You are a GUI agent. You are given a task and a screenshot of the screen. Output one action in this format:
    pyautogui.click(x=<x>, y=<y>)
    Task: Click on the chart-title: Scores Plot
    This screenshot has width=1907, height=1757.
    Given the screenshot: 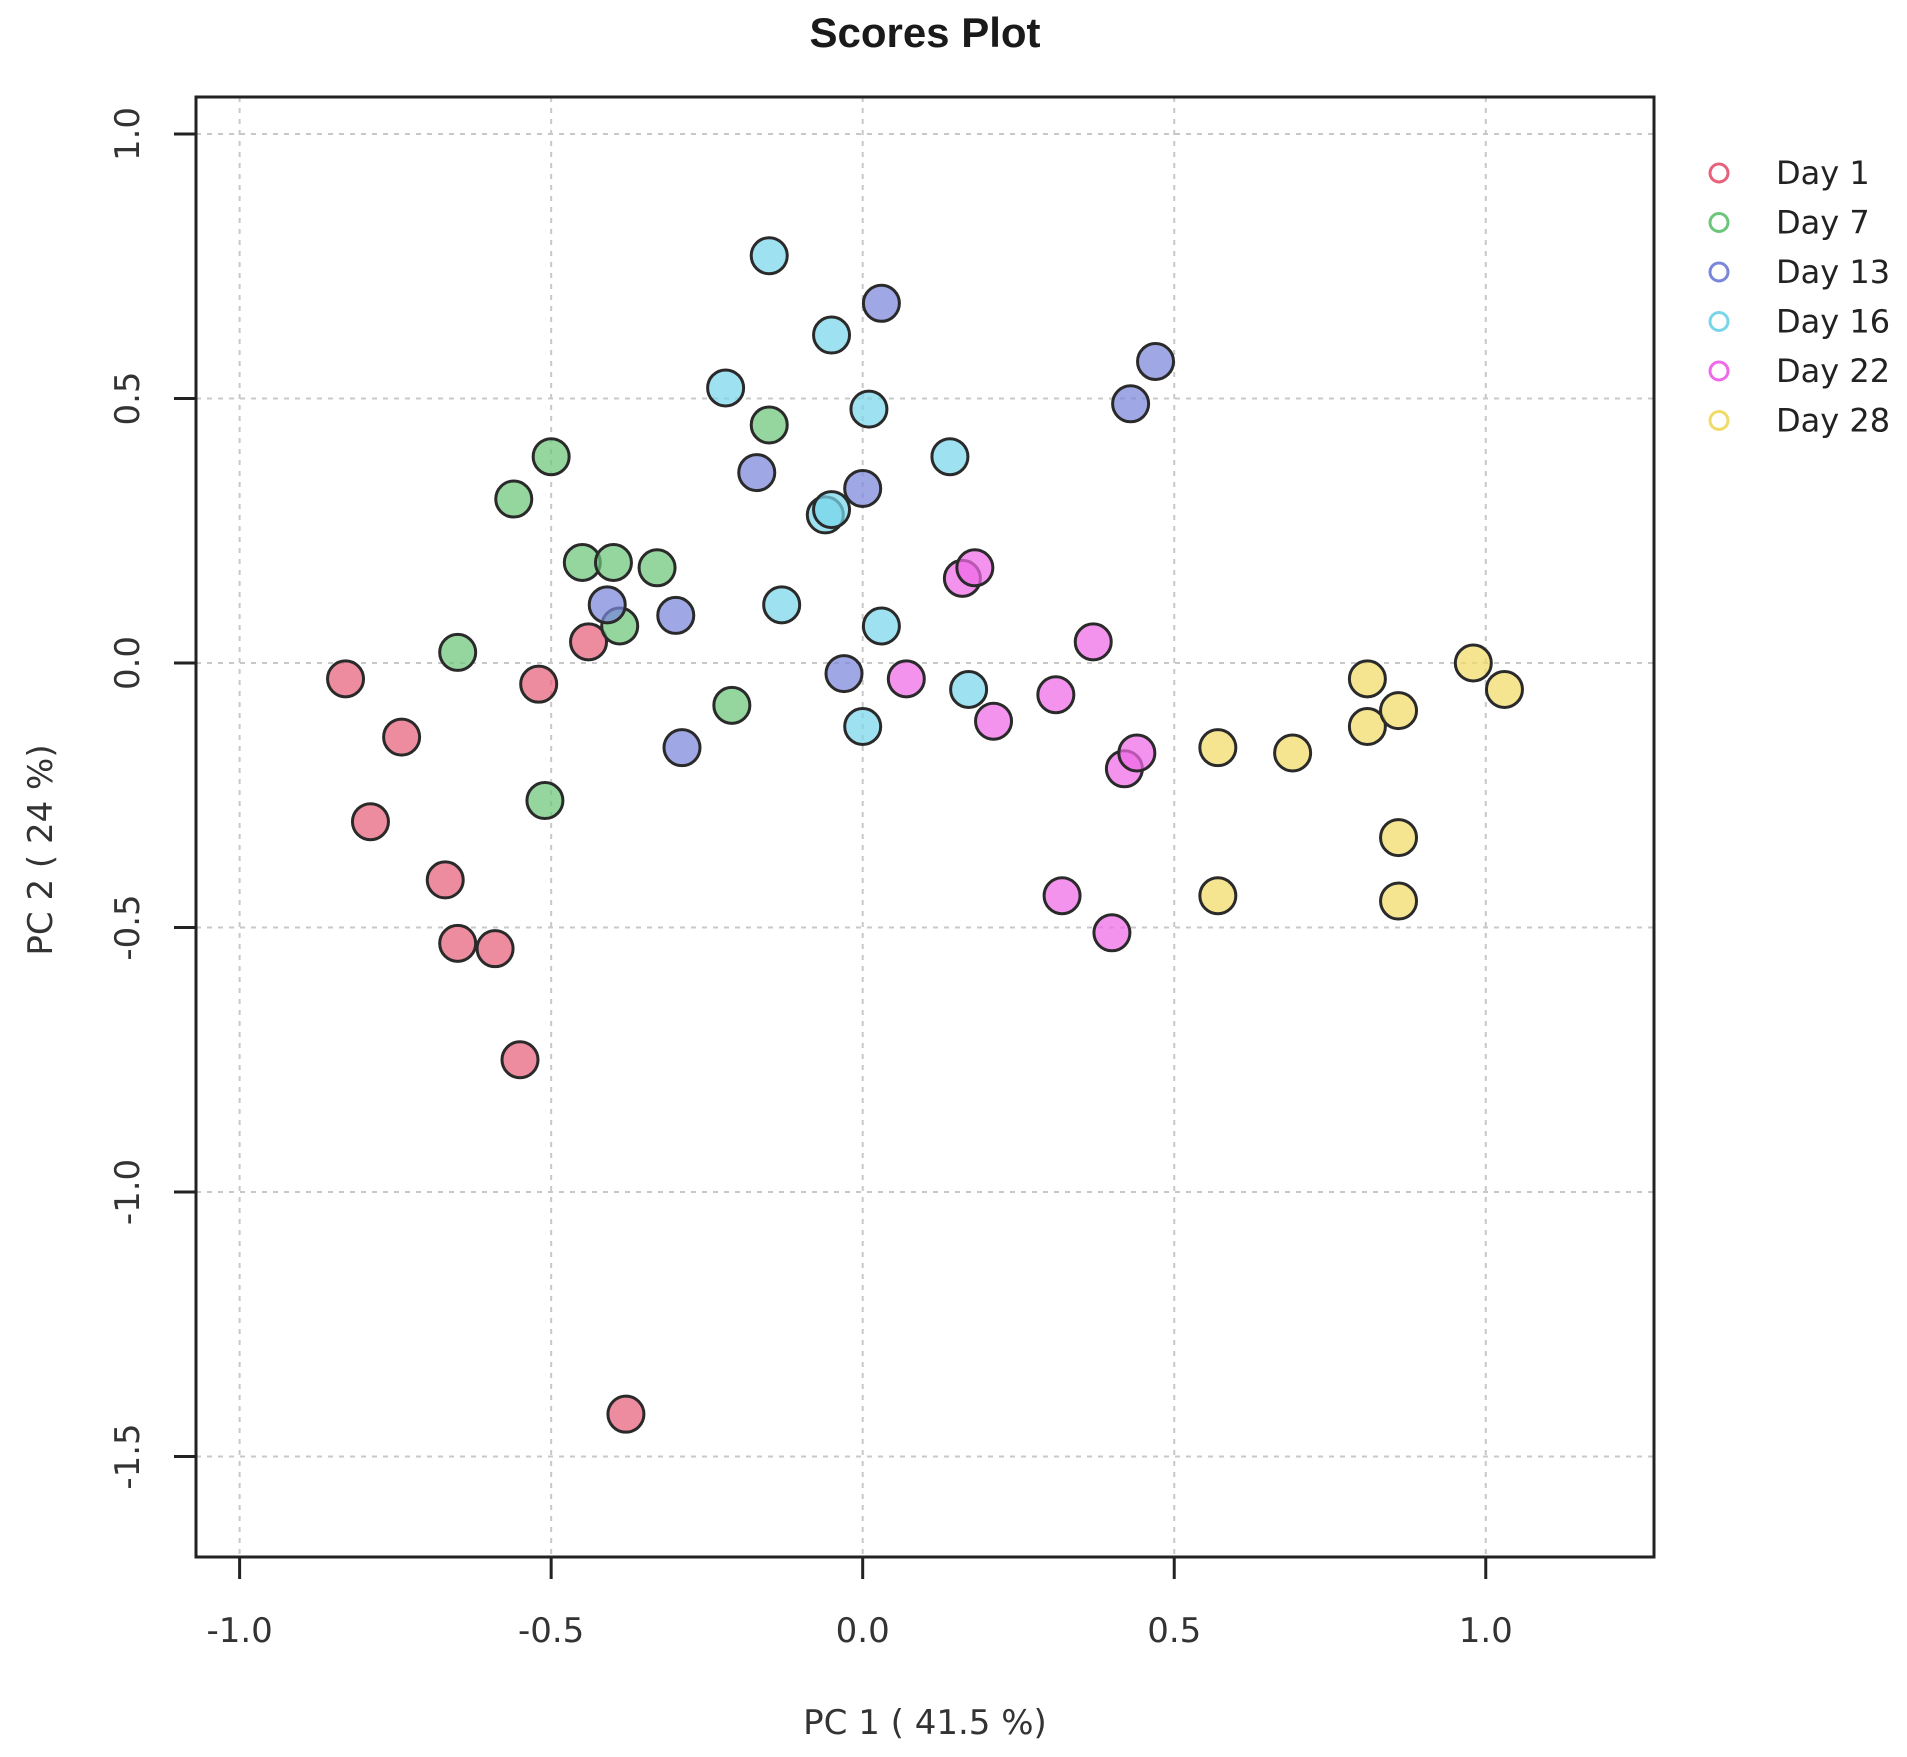 What is the action you would take?
    pyautogui.click(x=924, y=32)
    